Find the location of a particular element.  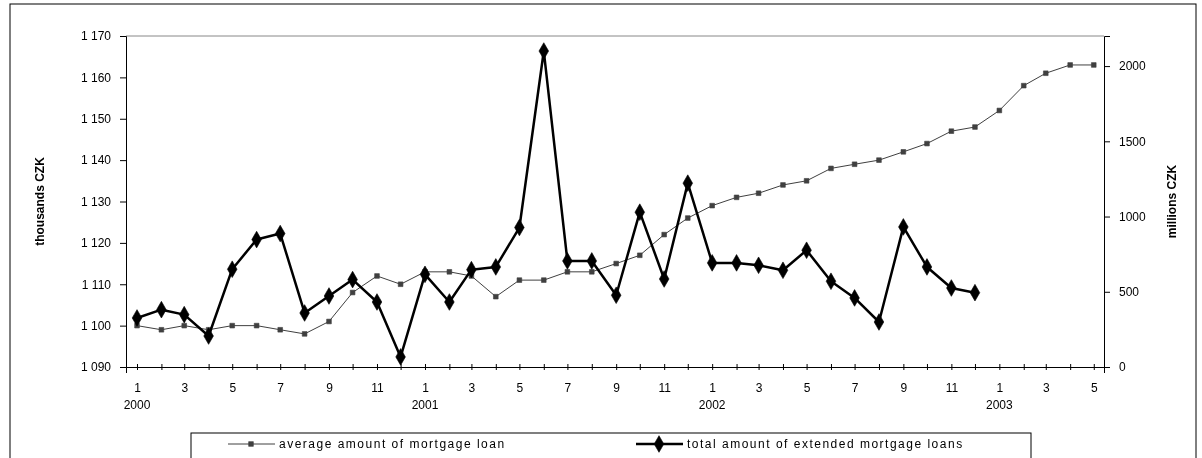

y-tick-label: 1 170 is located at coordinates (96, 36).